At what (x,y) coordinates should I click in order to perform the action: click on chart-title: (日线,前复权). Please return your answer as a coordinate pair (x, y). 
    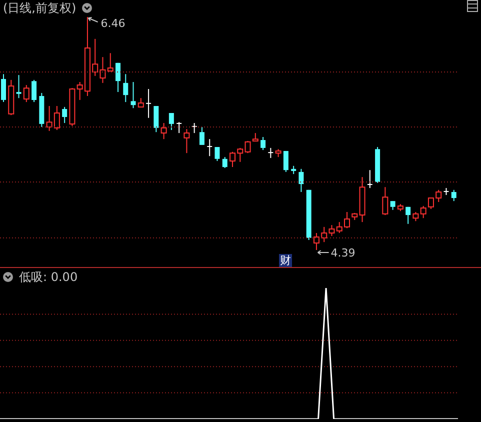
    Looking at the image, I should click on (39, 8).